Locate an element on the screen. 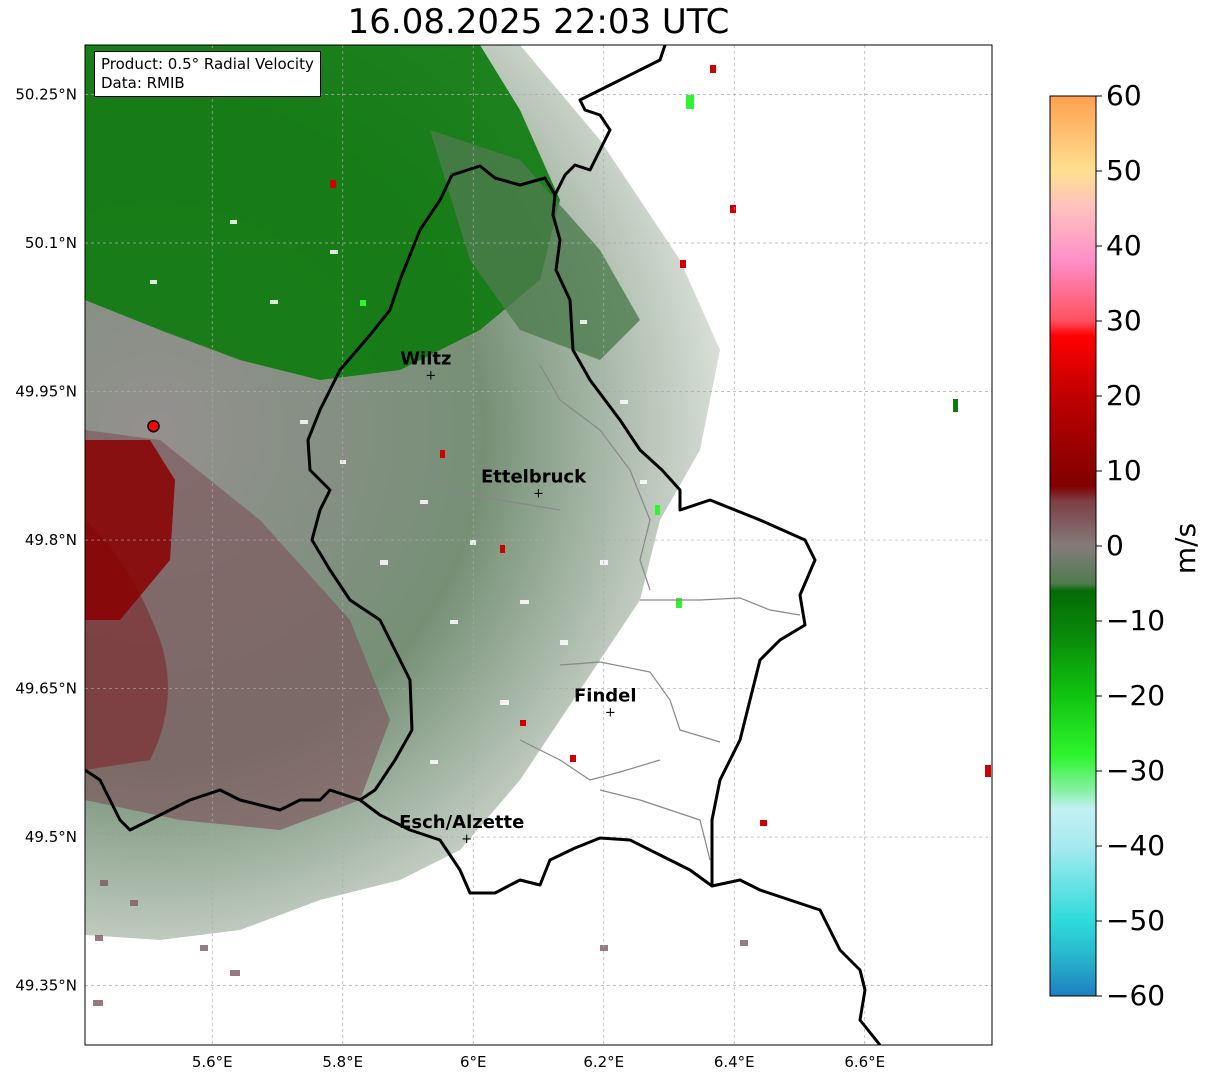  echo-green-specks is located at coordinates (527, 351).